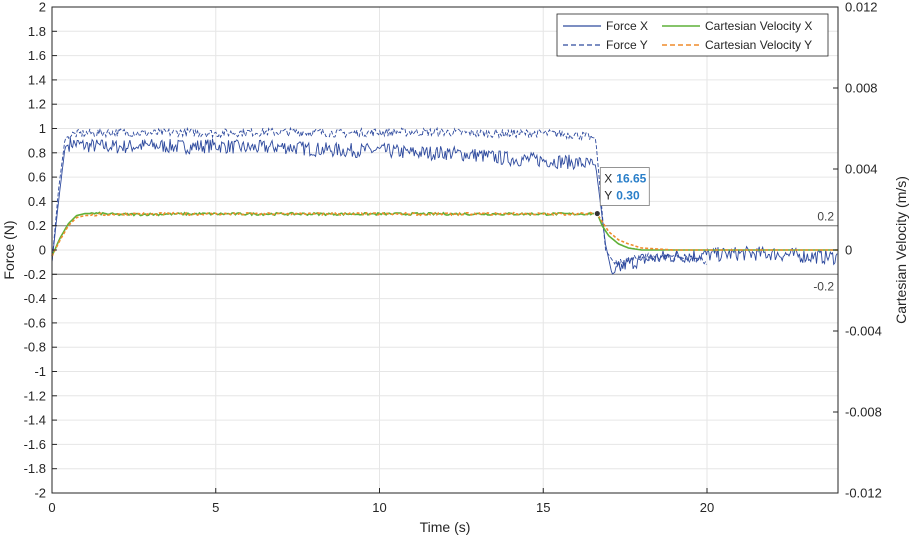 Image resolution: width=913 pixels, height=540 pixels. Describe the element at coordinates (37, 201) in the screenshot. I see `y-left-tick-label: 0.4` at that location.